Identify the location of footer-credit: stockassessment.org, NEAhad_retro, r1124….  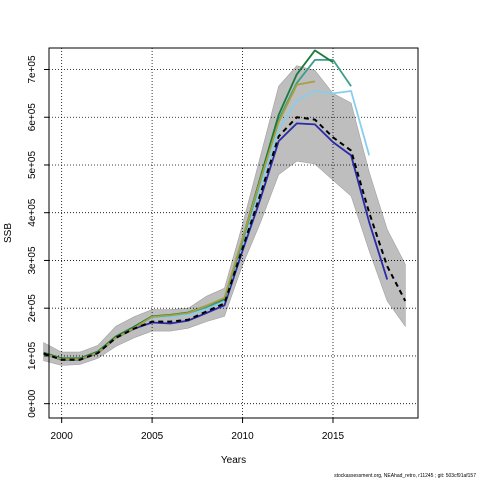
(405, 476).